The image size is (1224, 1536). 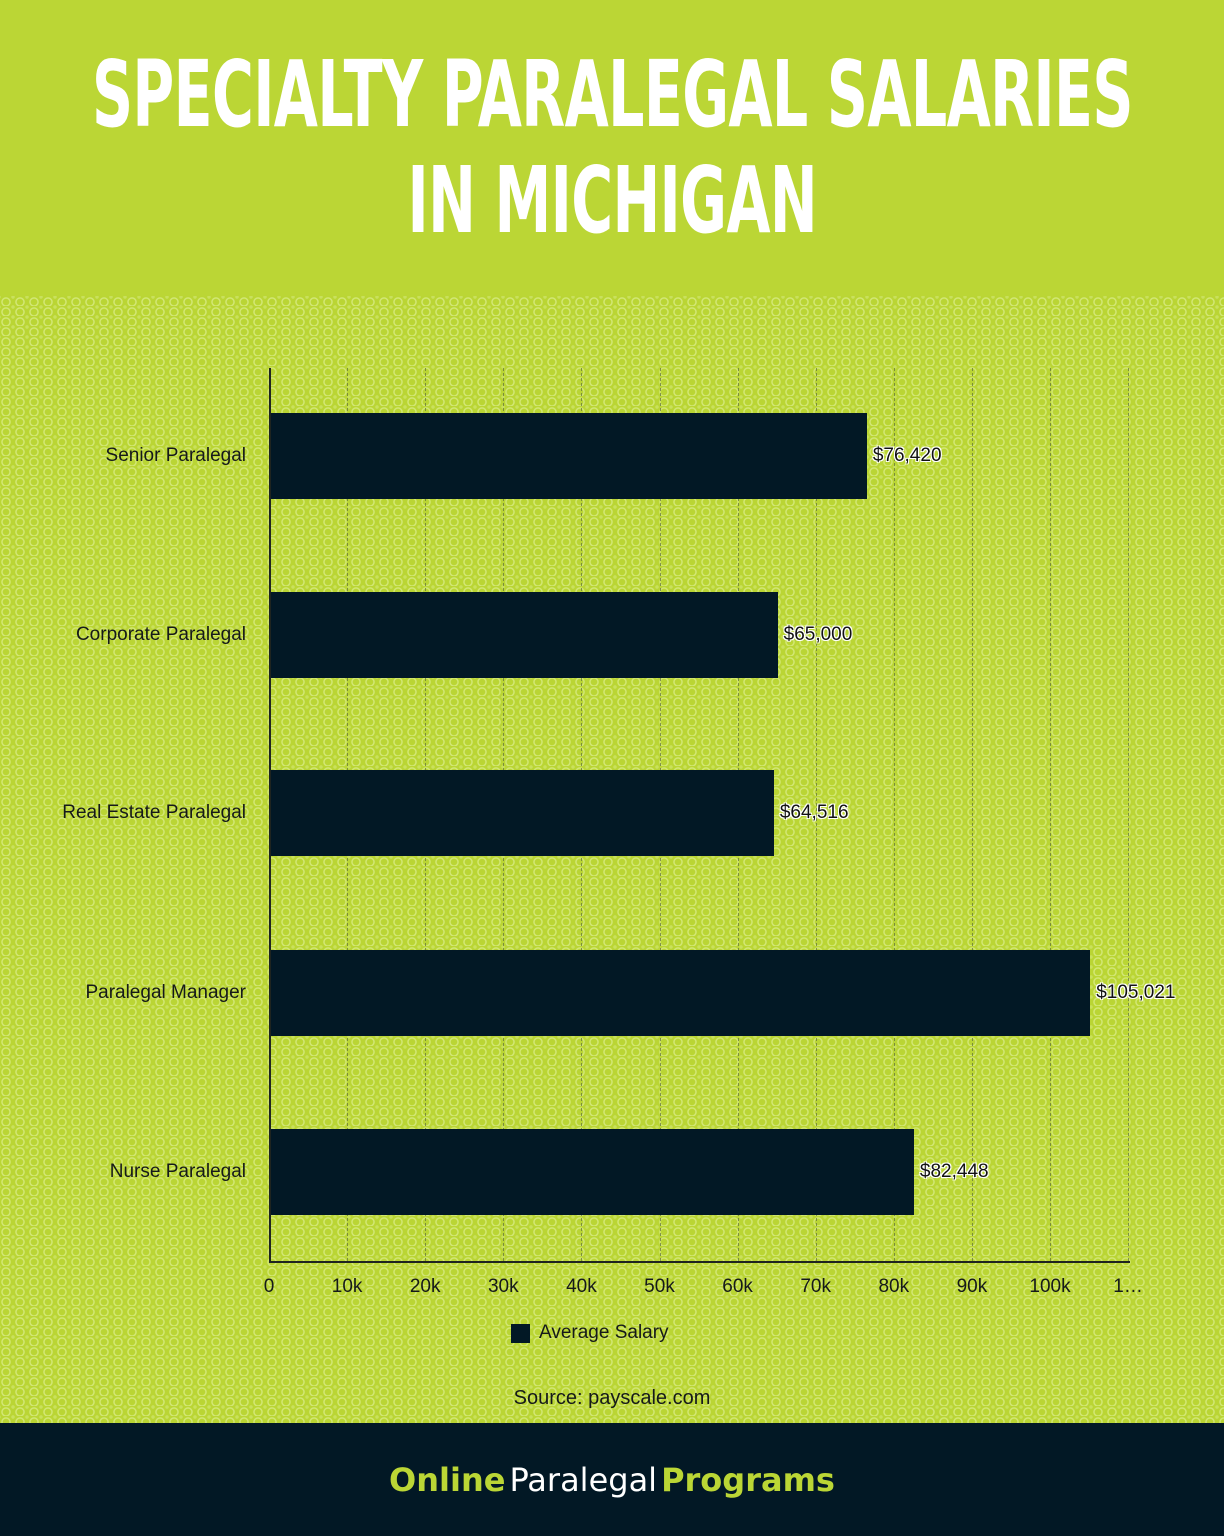 What do you see at coordinates (583, 1479) in the screenshot?
I see `brand-logo-part-paralegal: Paralegal` at bounding box center [583, 1479].